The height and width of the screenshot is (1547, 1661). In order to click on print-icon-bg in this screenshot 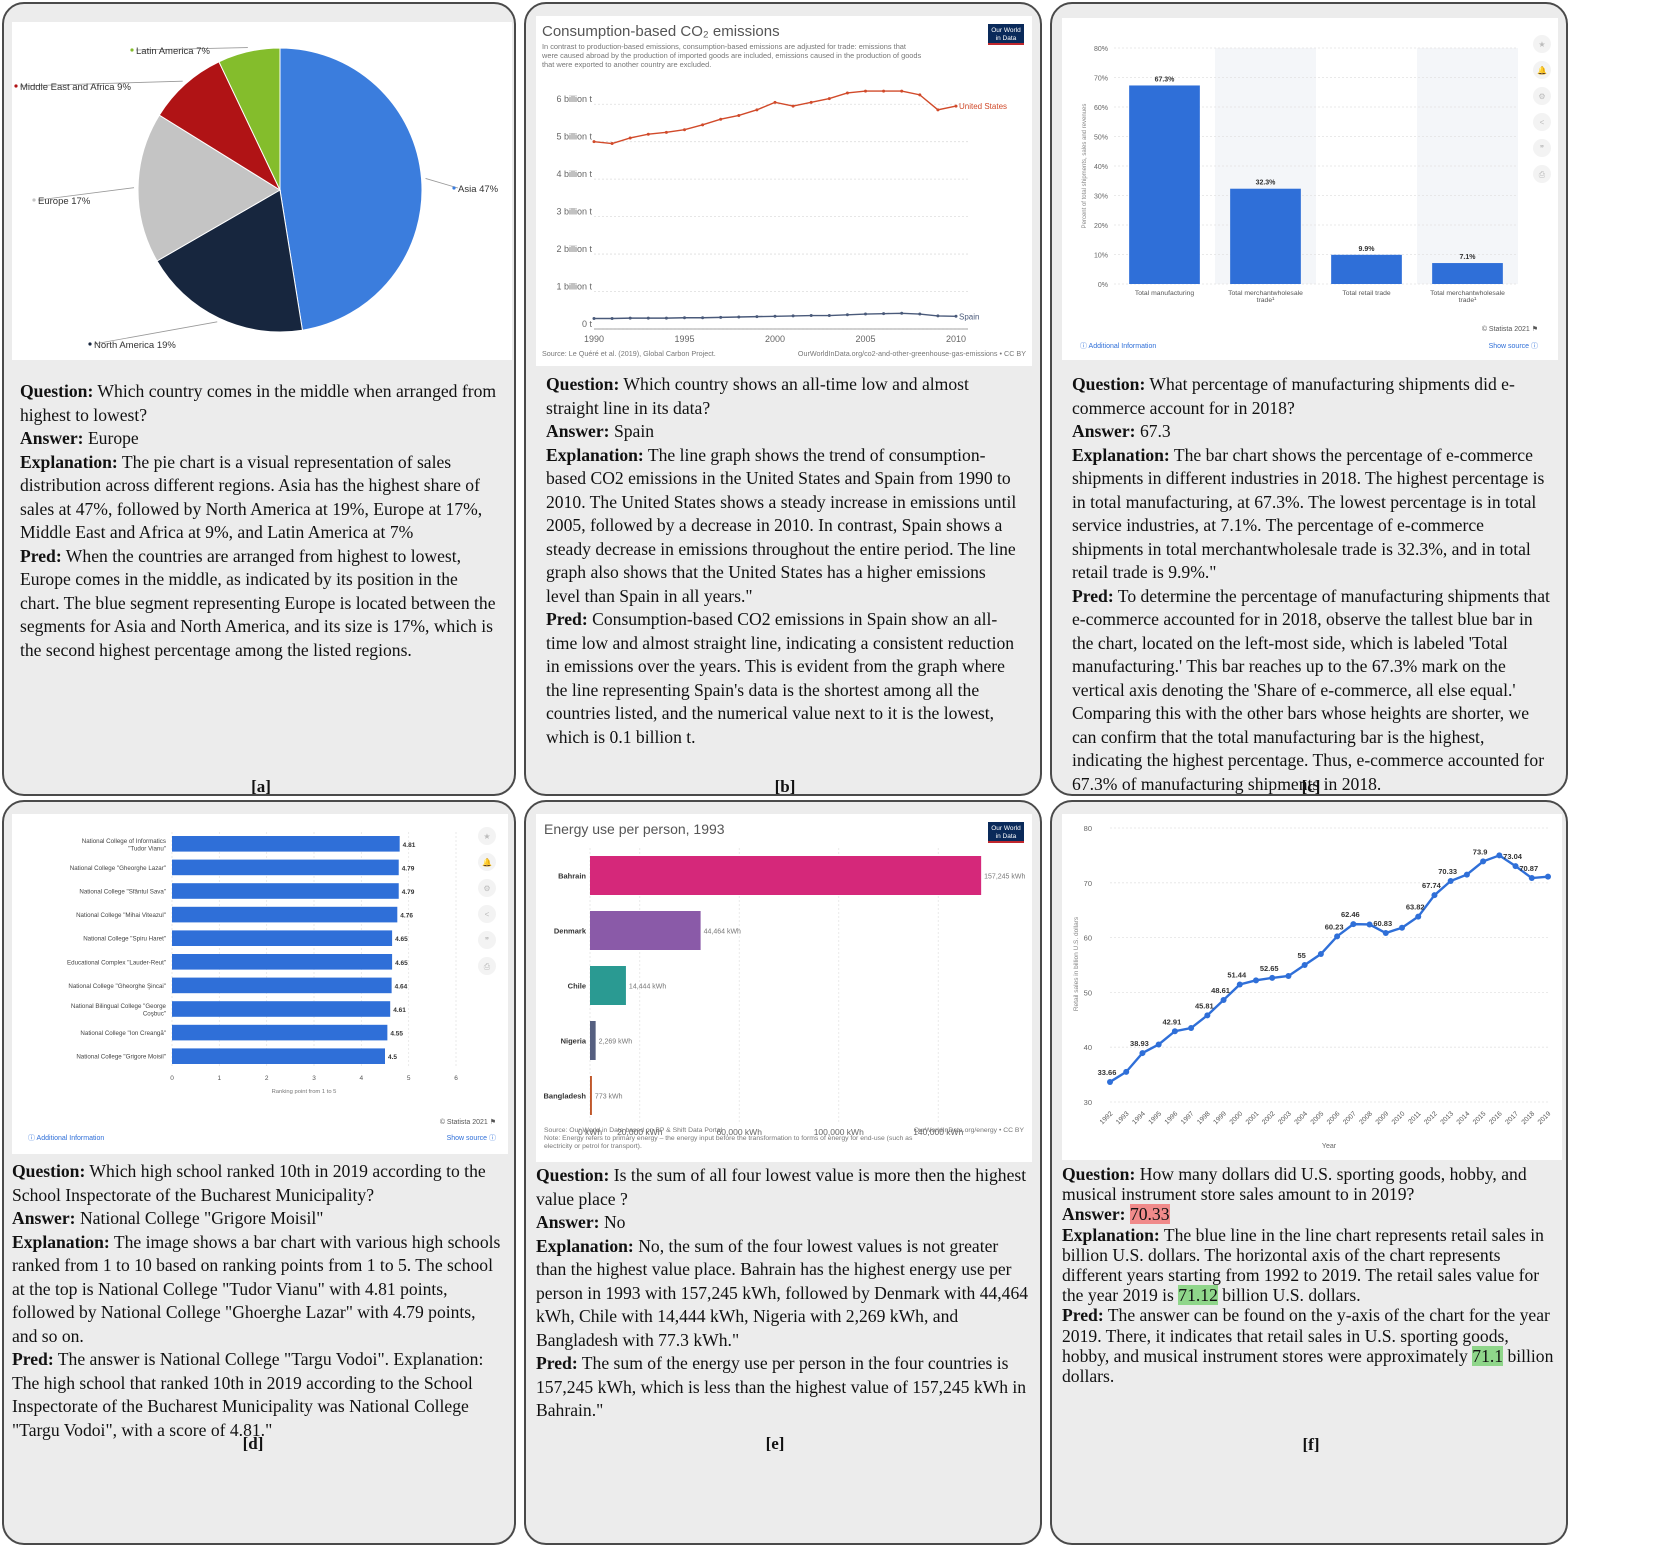, I will do `click(1542, 174)`.